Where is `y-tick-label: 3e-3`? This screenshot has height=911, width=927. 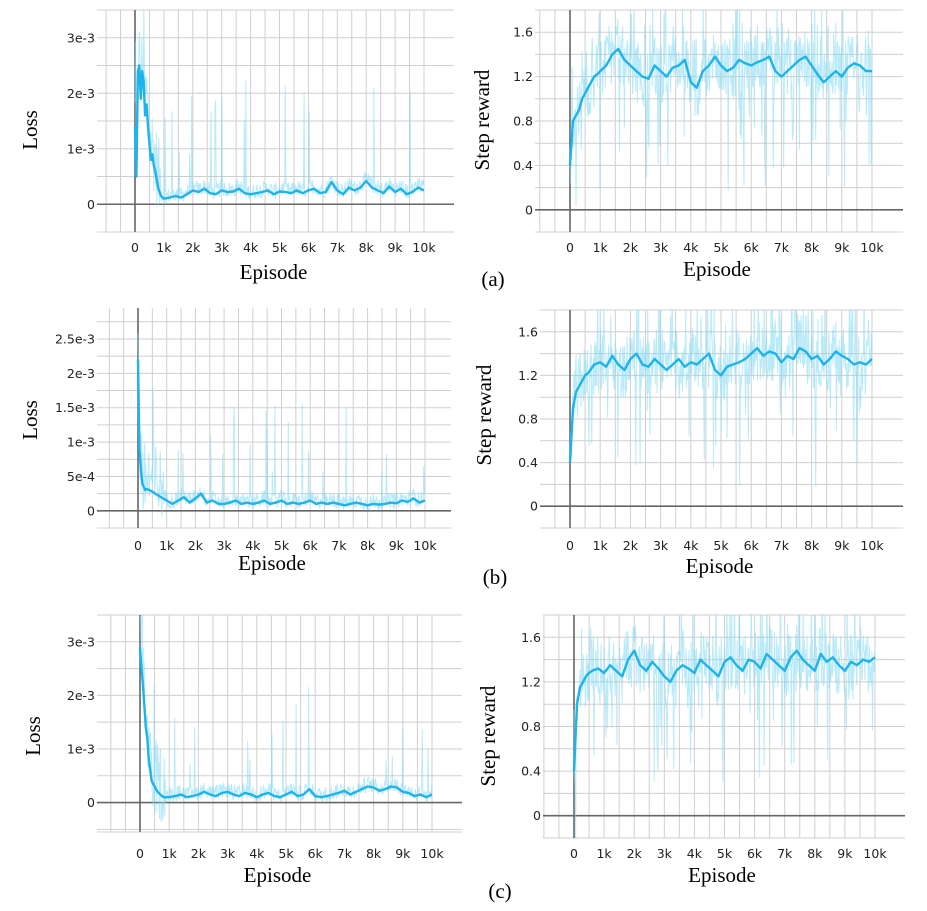
y-tick-label: 3e-3 is located at coordinates (81, 37).